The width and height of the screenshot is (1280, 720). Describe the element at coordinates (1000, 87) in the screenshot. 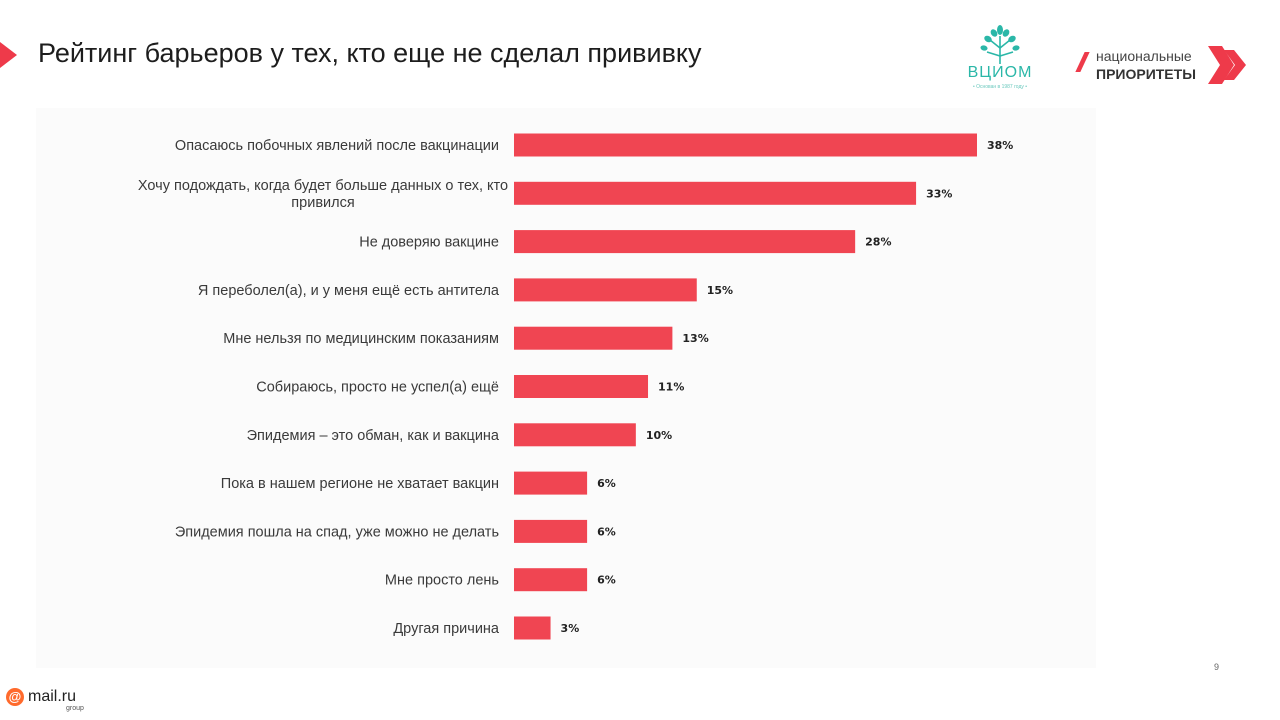

I see `wciom-subtitle: • Основан в 1987 году •` at that location.